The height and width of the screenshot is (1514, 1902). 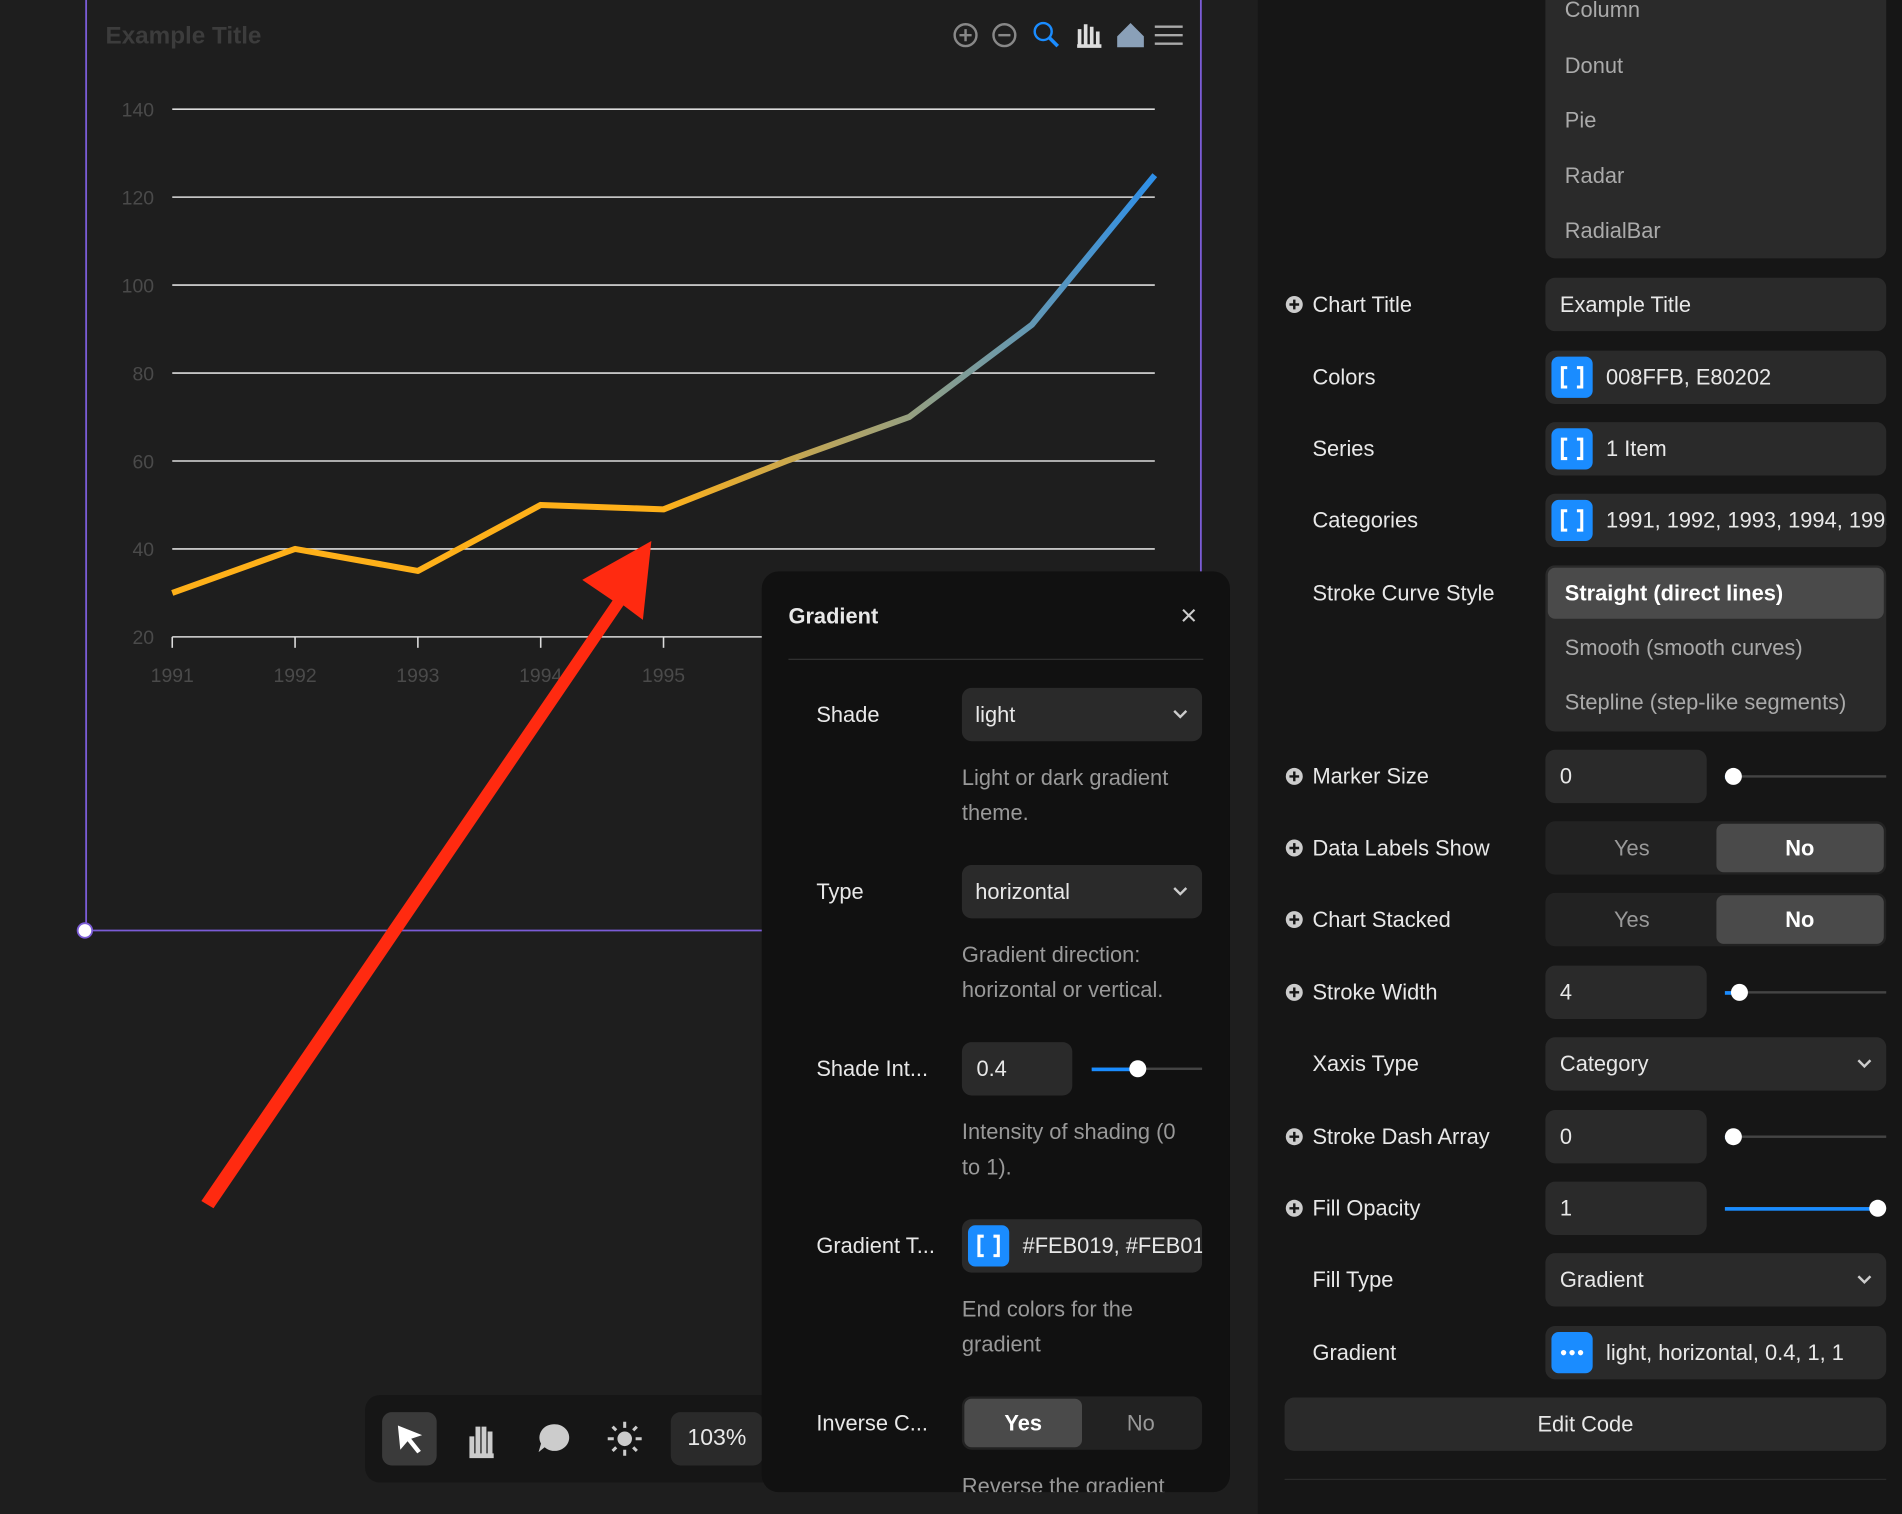 What do you see at coordinates (1168, 35) in the screenshot?
I see `menu-icon` at bounding box center [1168, 35].